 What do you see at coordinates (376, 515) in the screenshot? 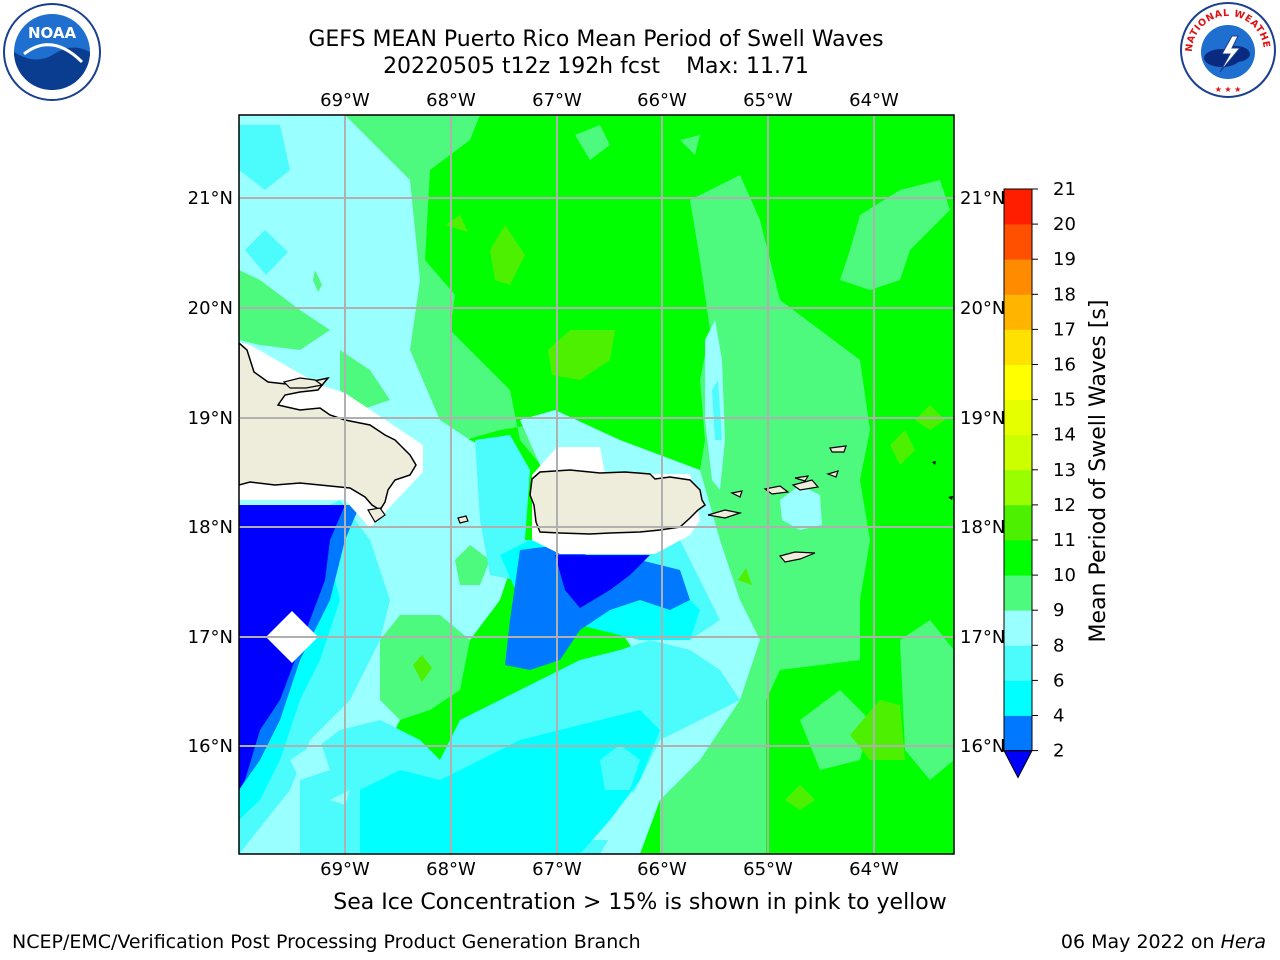
I see `saona-island` at bounding box center [376, 515].